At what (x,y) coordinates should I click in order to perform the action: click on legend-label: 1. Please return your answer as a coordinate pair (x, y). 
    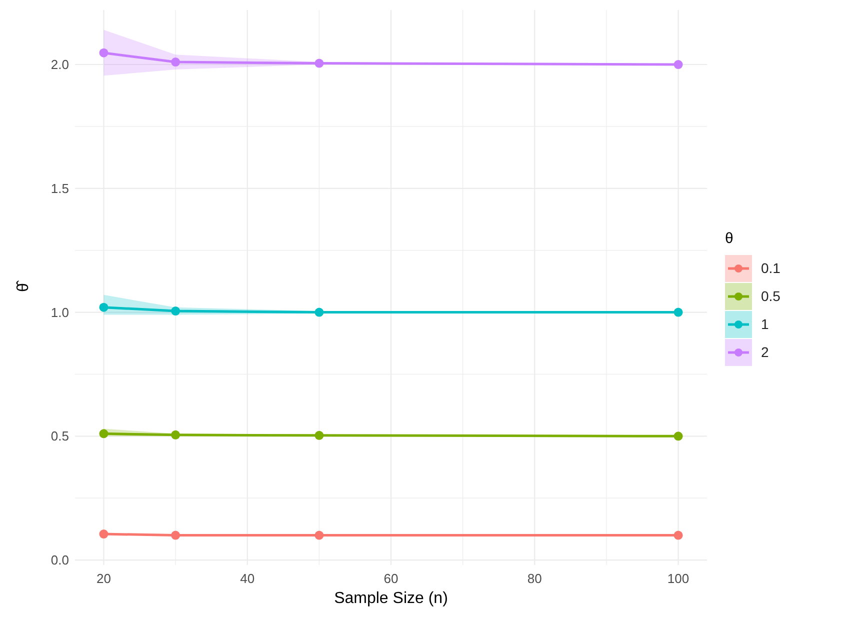
    Looking at the image, I should click on (765, 324).